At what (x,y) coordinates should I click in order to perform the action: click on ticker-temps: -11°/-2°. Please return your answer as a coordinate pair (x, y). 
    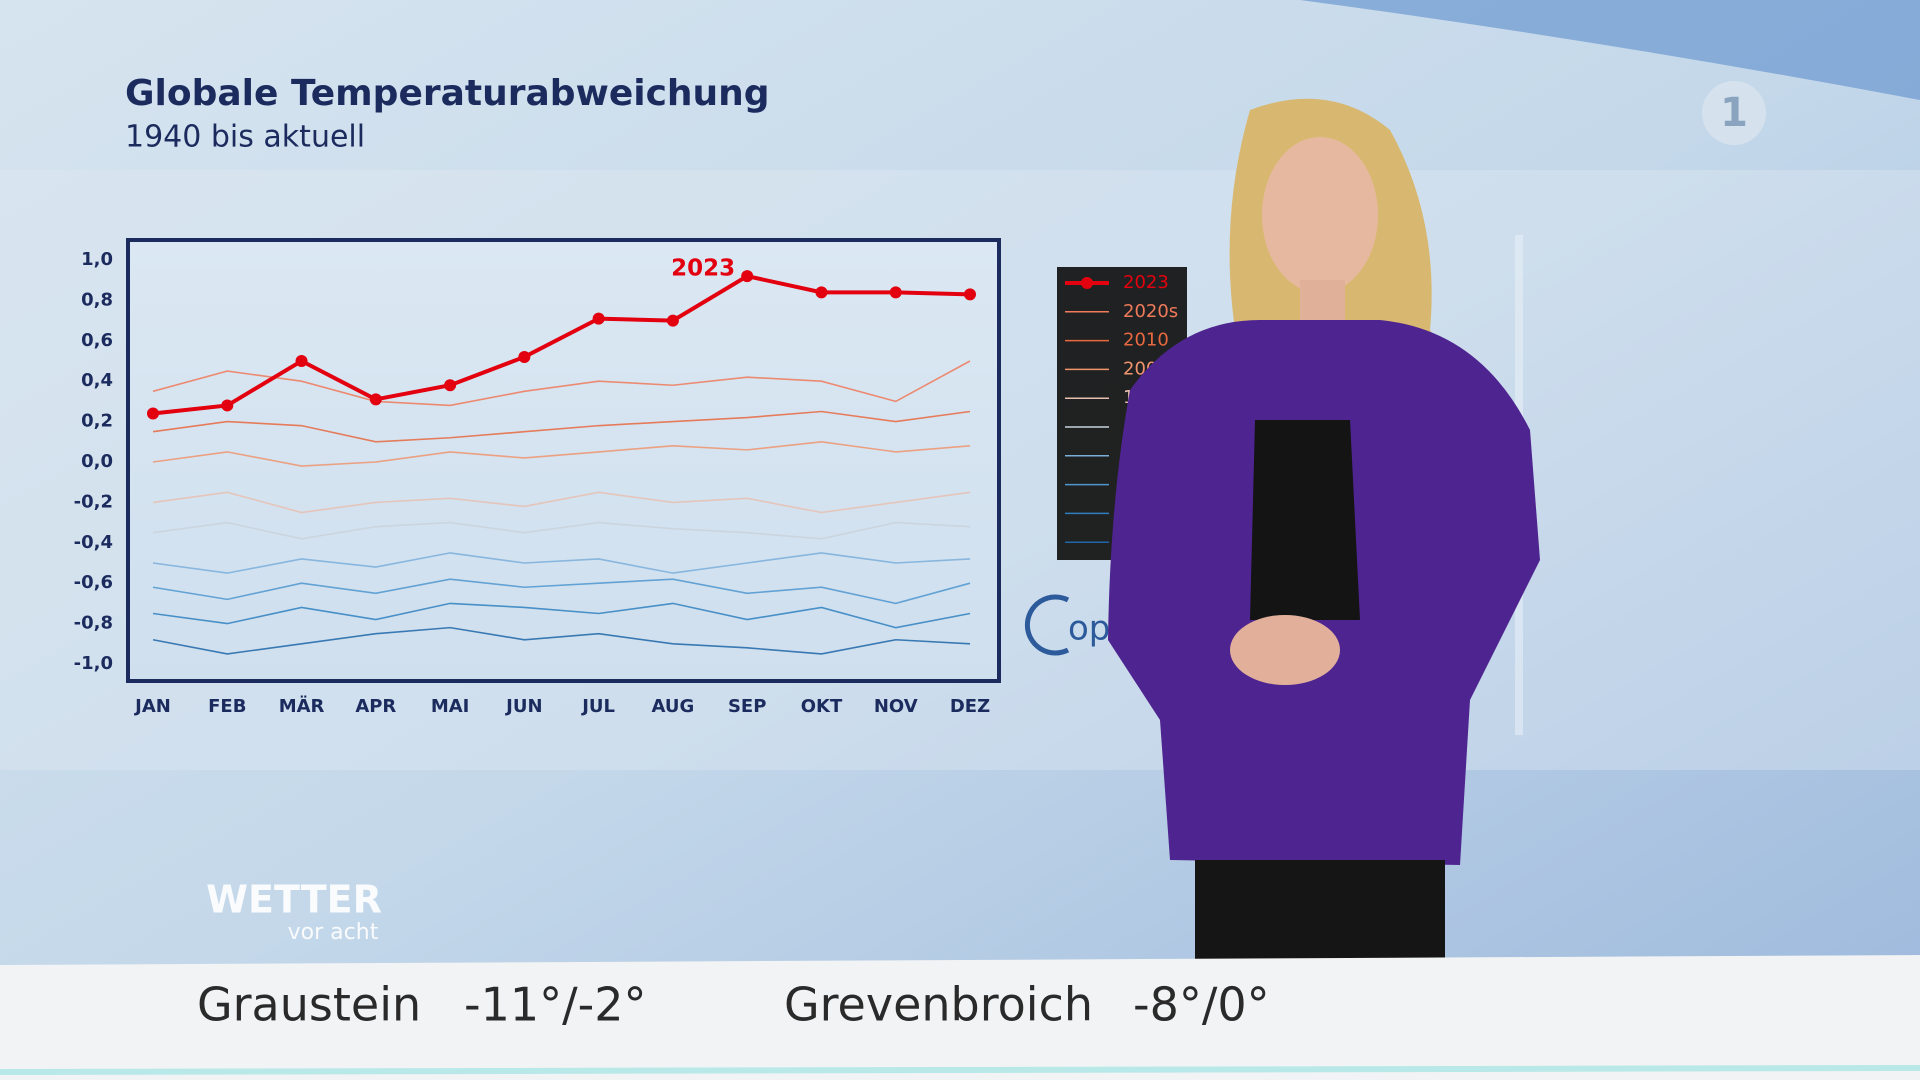
    Looking at the image, I should click on (555, 1005).